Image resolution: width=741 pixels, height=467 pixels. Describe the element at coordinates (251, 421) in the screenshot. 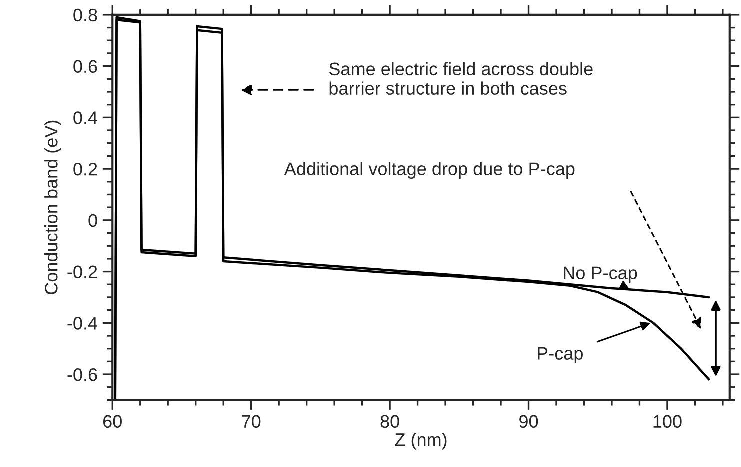

I see `x-tick-label: 70` at that location.